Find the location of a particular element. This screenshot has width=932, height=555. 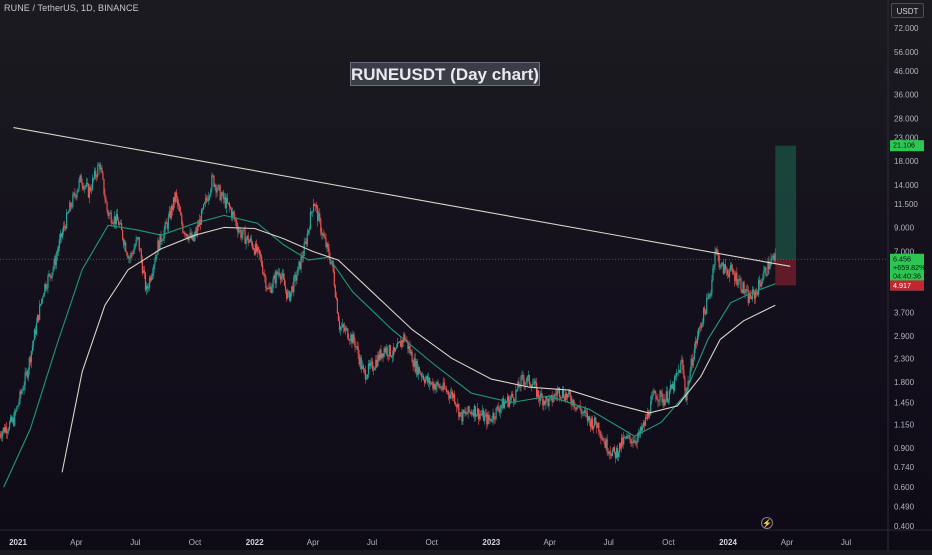

currency-button: USDT is located at coordinates (907, 10).